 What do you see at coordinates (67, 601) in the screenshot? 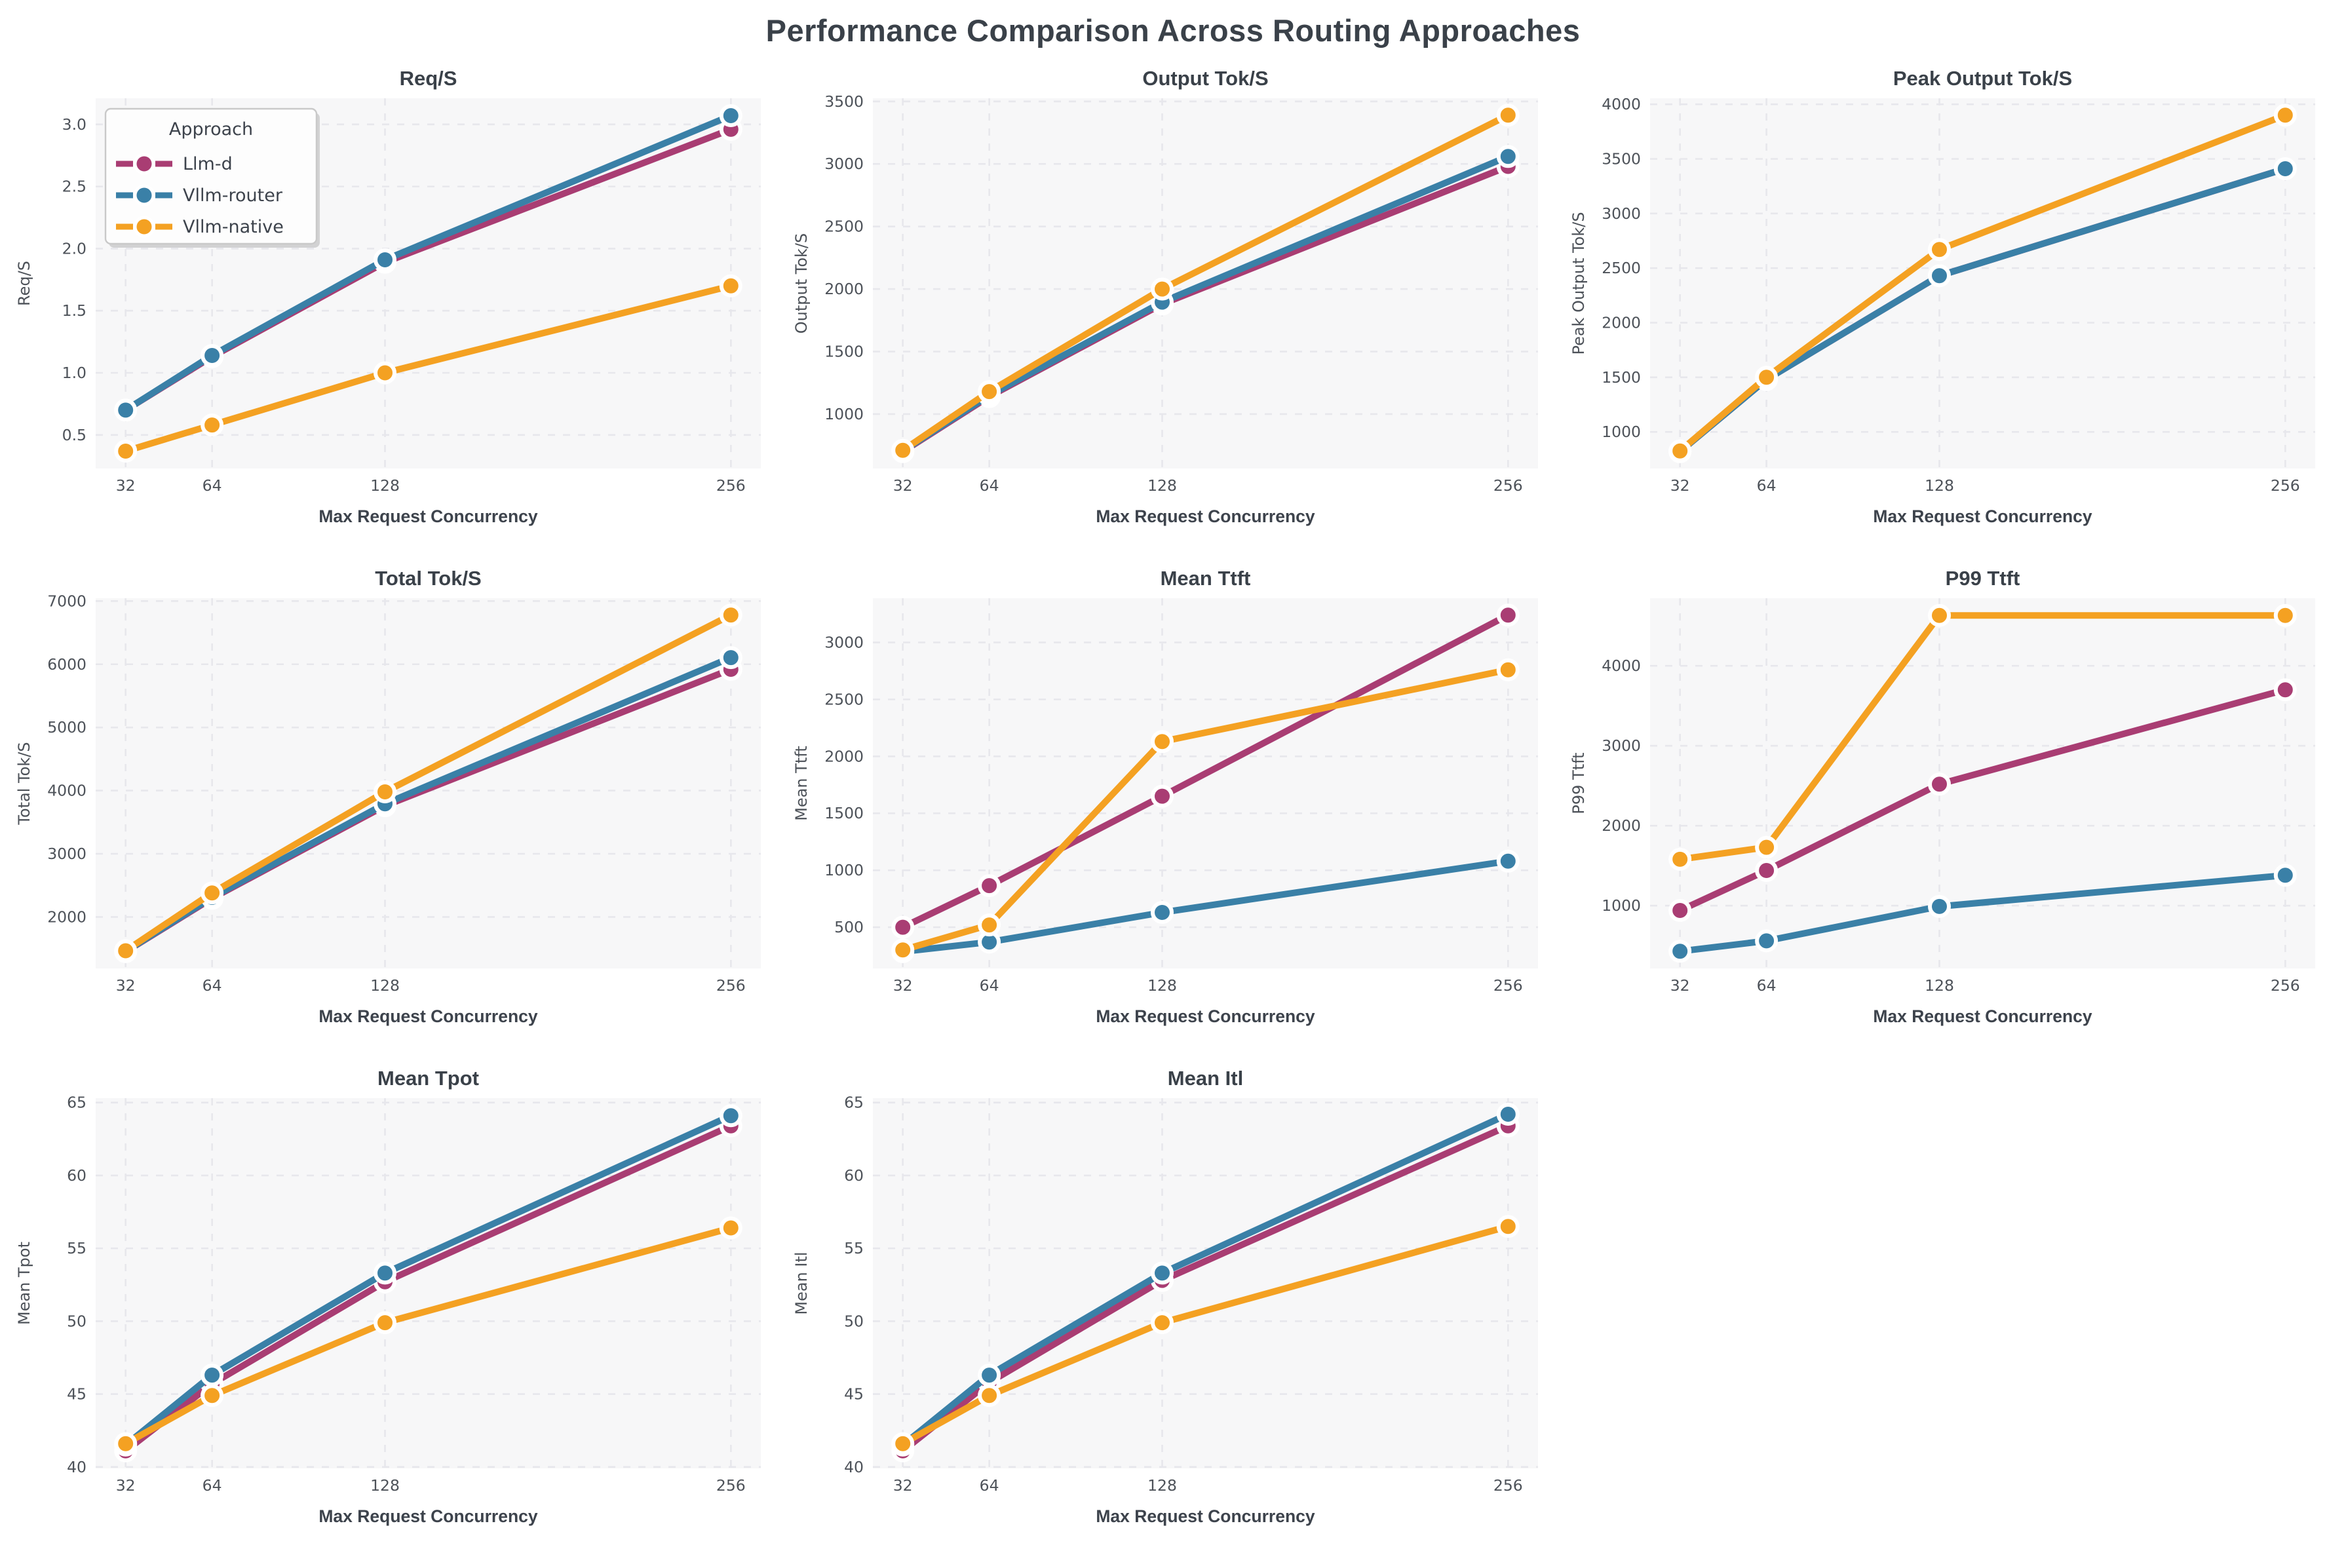
I see `y-tick-label: 7000` at bounding box center [67, 601].